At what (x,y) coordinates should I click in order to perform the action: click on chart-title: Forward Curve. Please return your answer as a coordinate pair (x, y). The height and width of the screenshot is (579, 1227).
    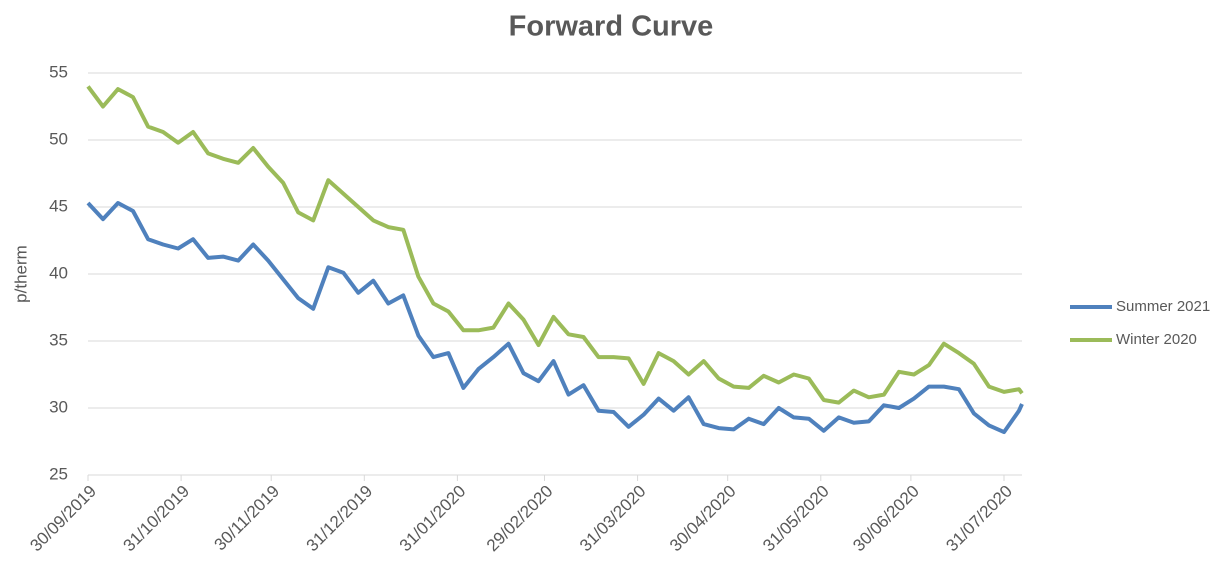
    Looking at the image, I should click on (611, 27).